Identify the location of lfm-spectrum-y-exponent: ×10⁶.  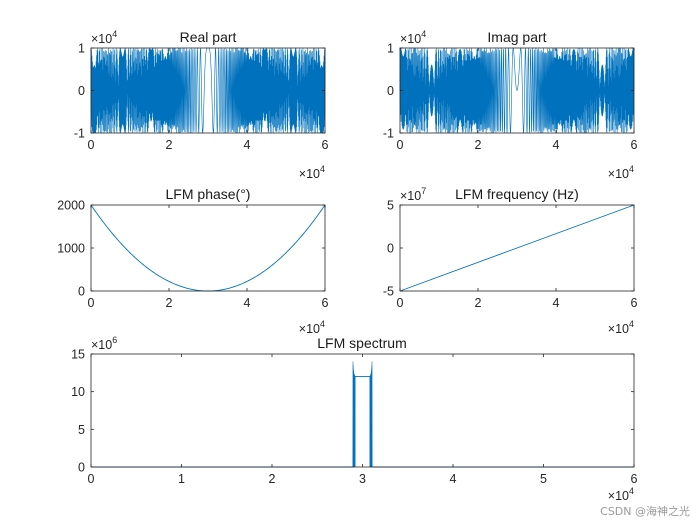
(104, 343).